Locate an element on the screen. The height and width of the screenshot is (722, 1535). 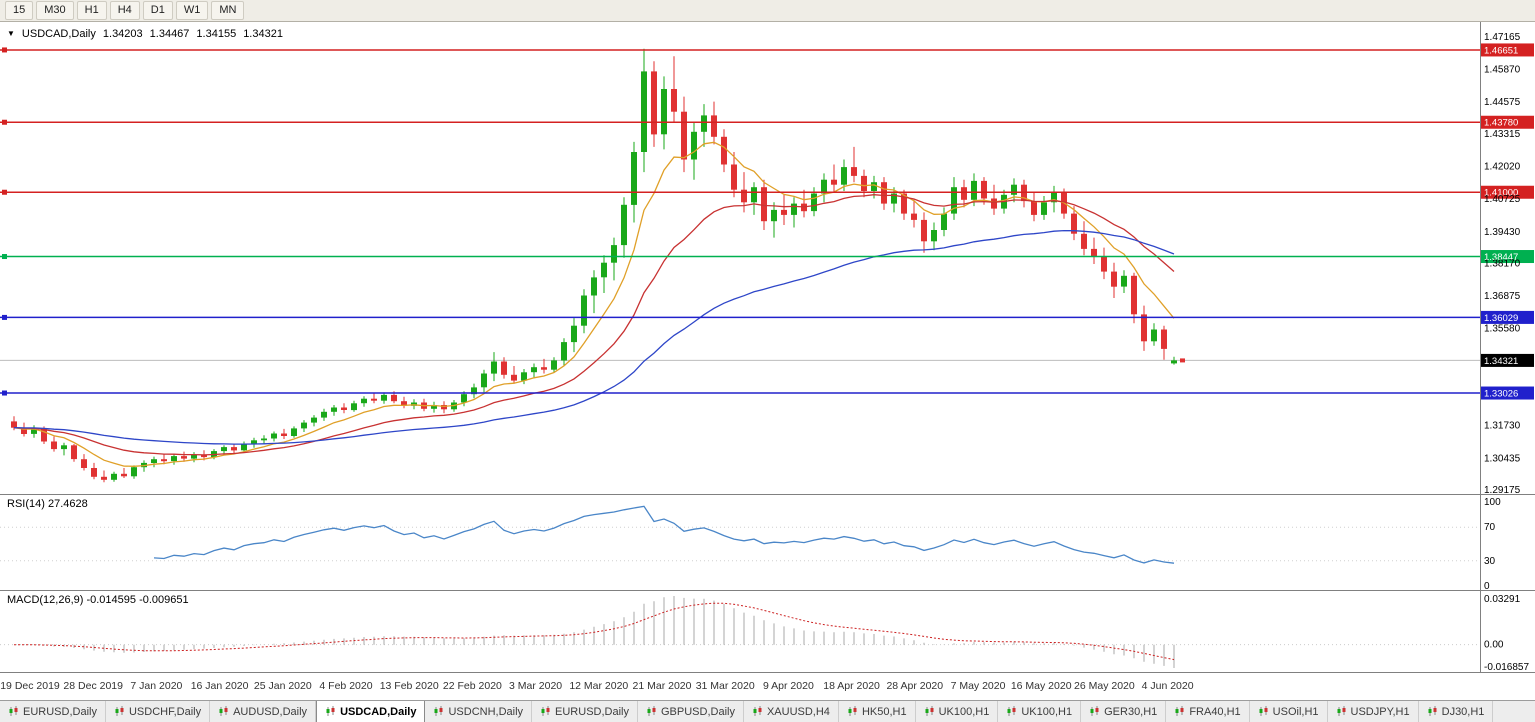
chart-tab-USDCAD-Daily: USDCAD,Daily is located at coordinates (371, 711).